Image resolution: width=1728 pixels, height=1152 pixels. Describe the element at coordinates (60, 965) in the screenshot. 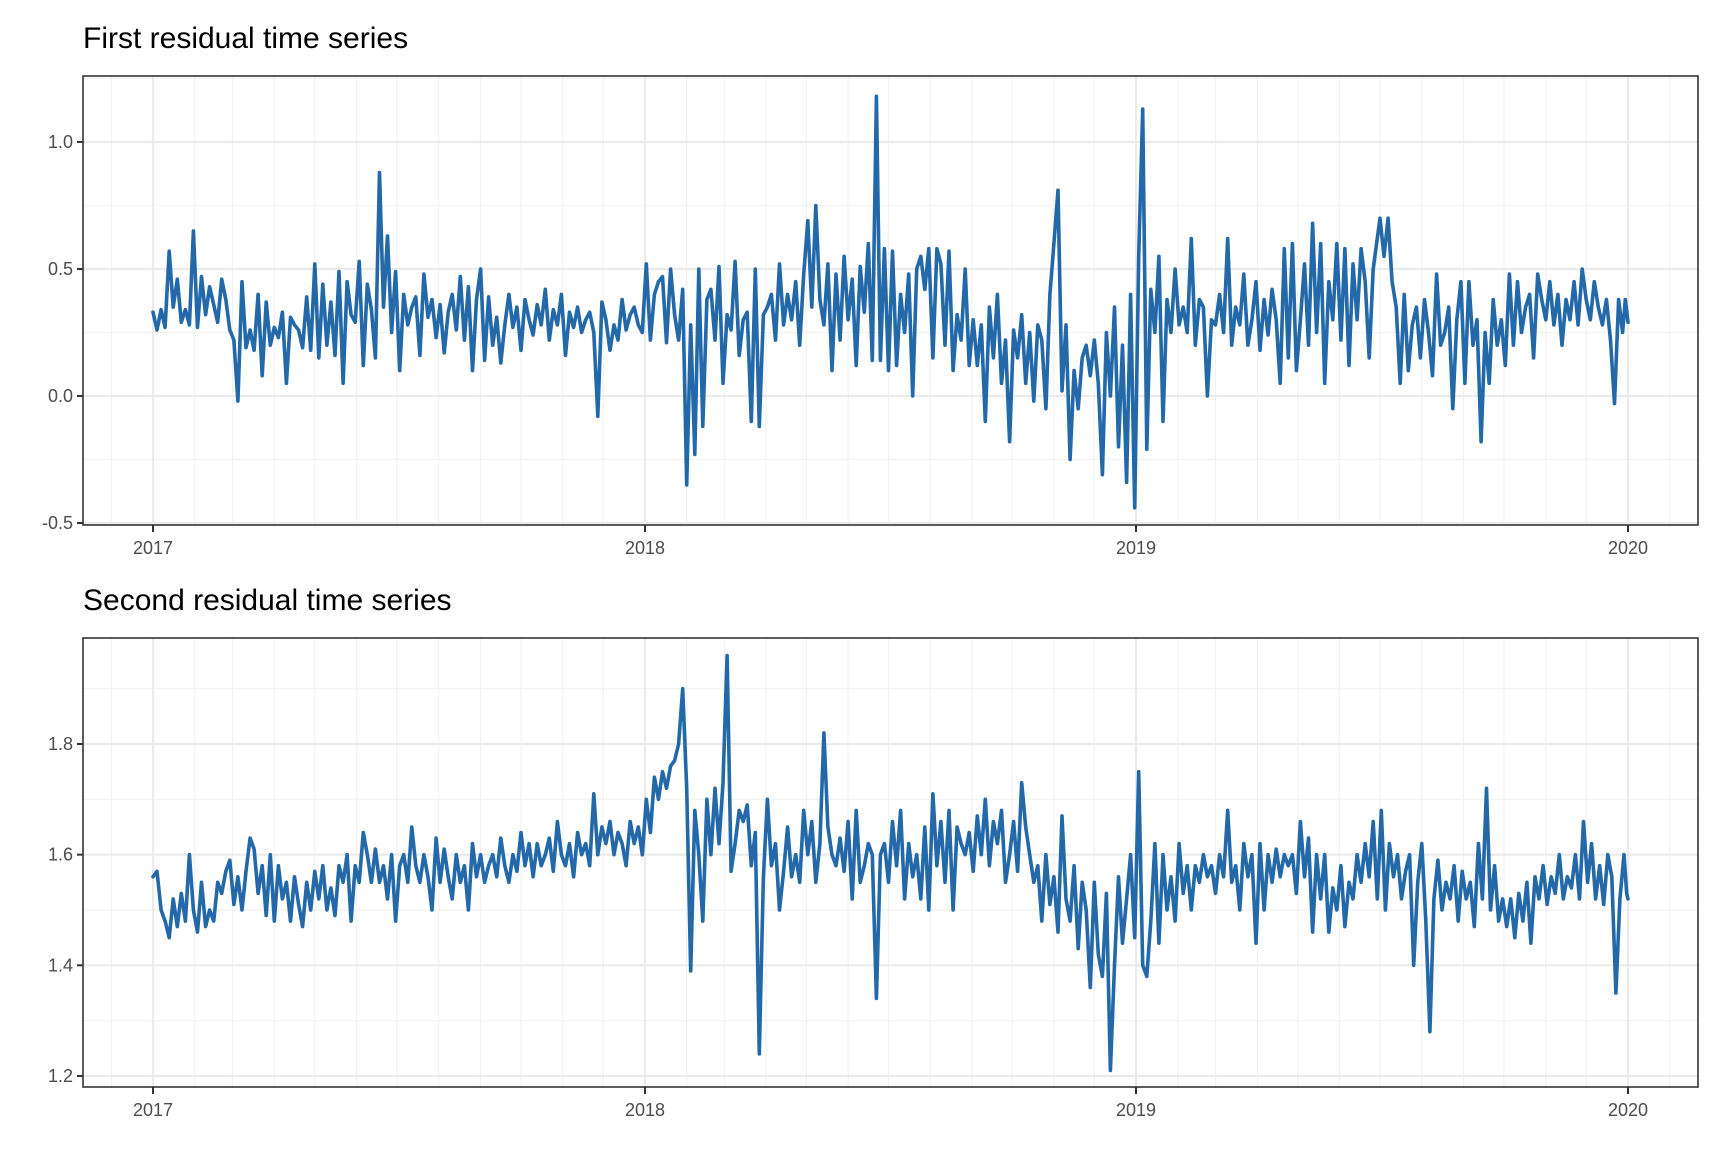

I see `y-tick-label: 1.4` at that location.